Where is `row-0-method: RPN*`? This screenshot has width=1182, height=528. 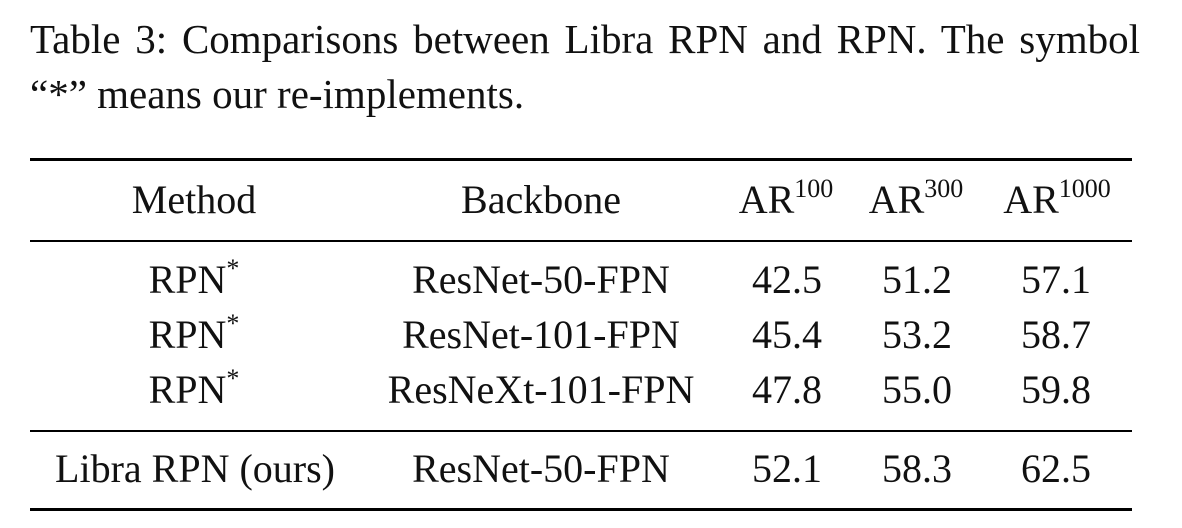
row-0-method: RPN* is located at coordinates (194, 280).